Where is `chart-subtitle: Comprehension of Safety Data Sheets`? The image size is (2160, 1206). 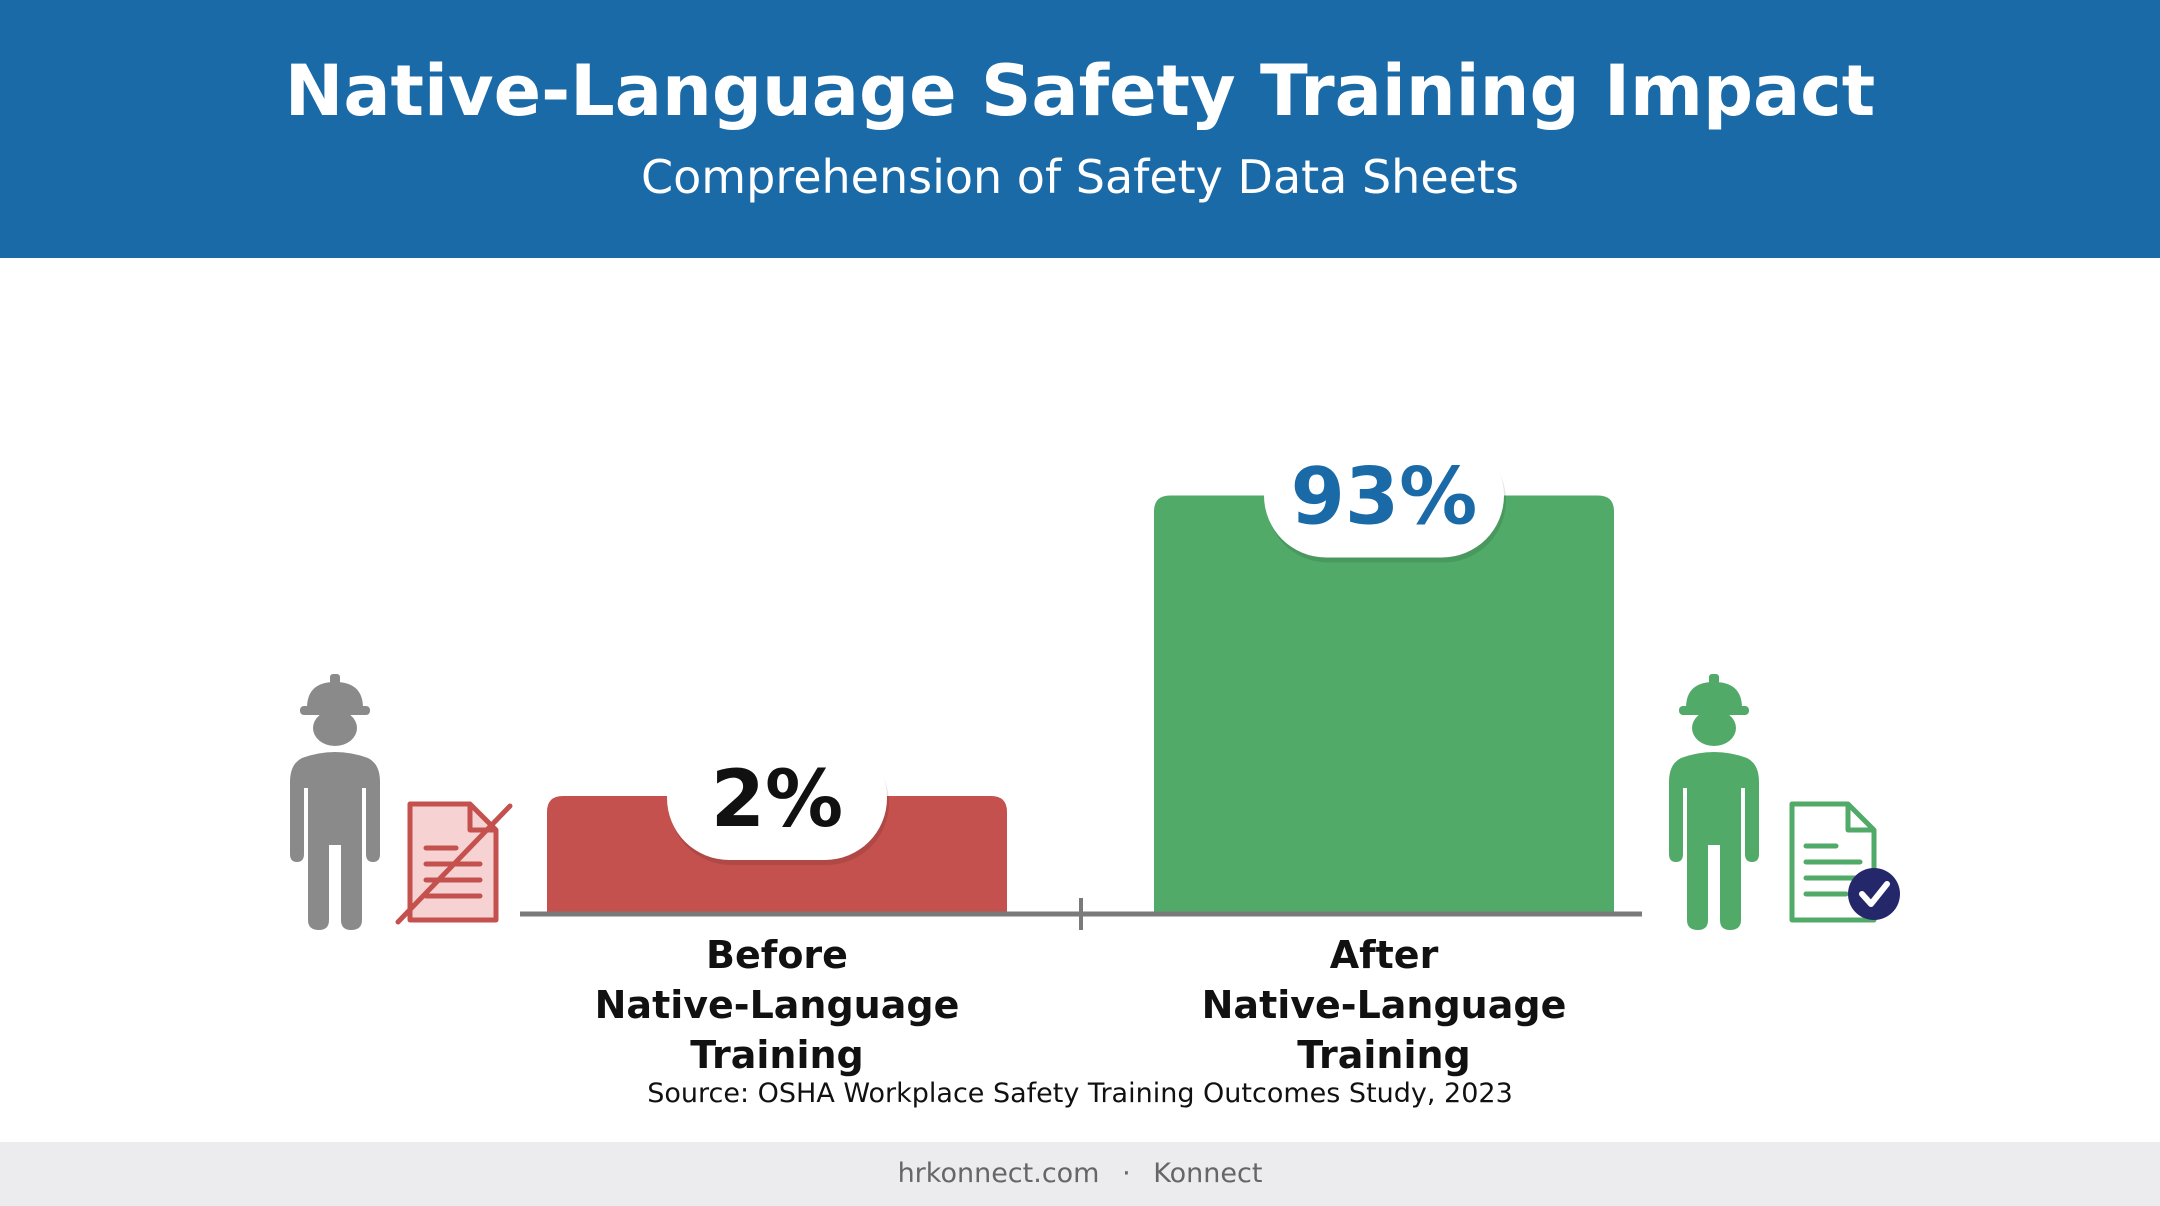
chart-subtitle: Comprehension of Safety Data Sheets is located at coordinates (1080, 177).